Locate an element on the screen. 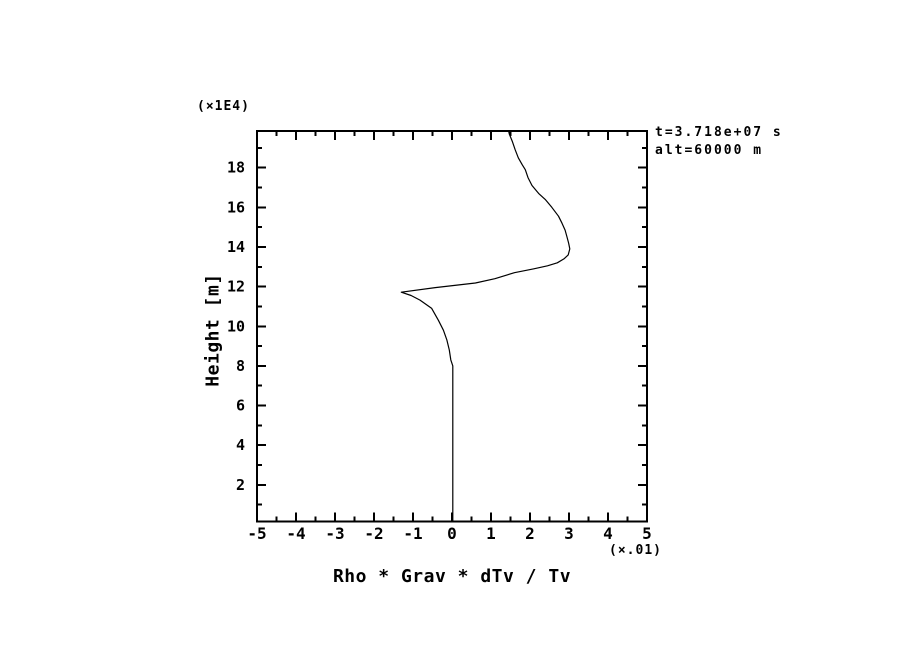 This screenshot has width=904, height=654. y-tick-label: 8 is located at coordinates (240, 366).